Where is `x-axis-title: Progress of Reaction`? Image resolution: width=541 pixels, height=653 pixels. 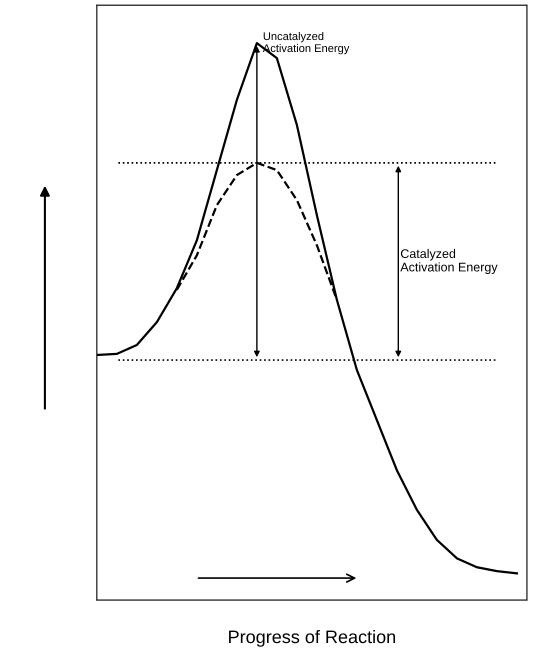 x-axis-title: Progress of Reaction is located at coordinates (312, 638).